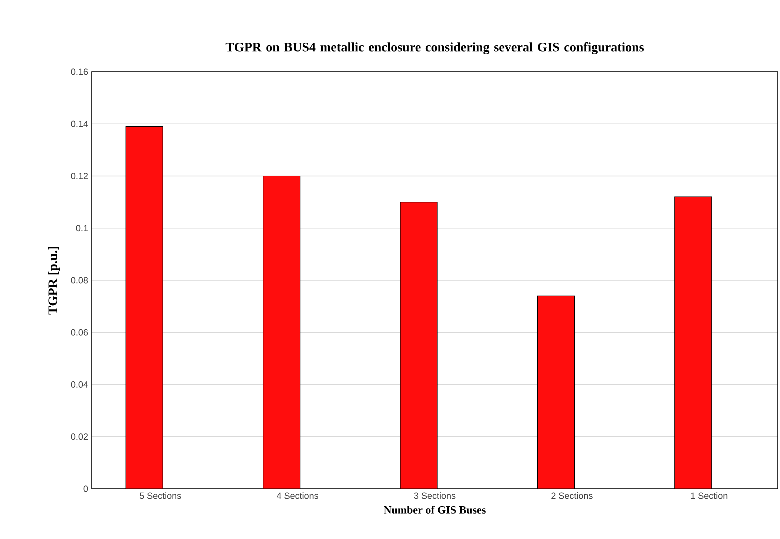  Describe the element at coordinates (54, 280) in the screenshot. I see `y-axis-title: TGPR [p.u.]` at that location.